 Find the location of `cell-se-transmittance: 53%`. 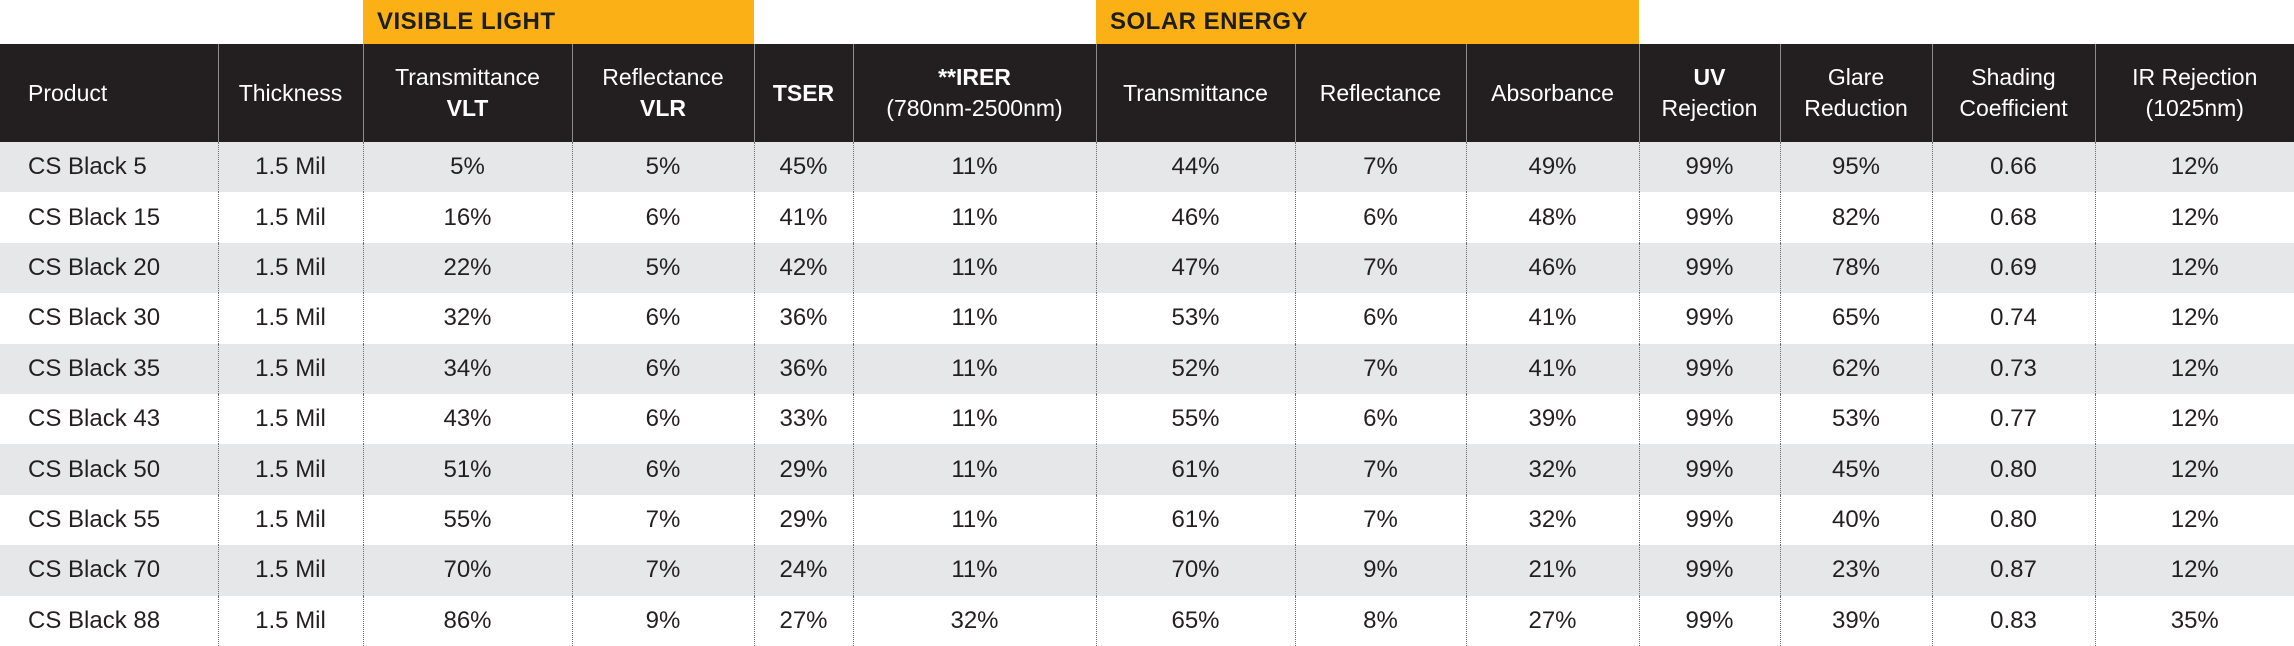

cell-se-transmittance: 53% is located at coordinates (1196, 318).